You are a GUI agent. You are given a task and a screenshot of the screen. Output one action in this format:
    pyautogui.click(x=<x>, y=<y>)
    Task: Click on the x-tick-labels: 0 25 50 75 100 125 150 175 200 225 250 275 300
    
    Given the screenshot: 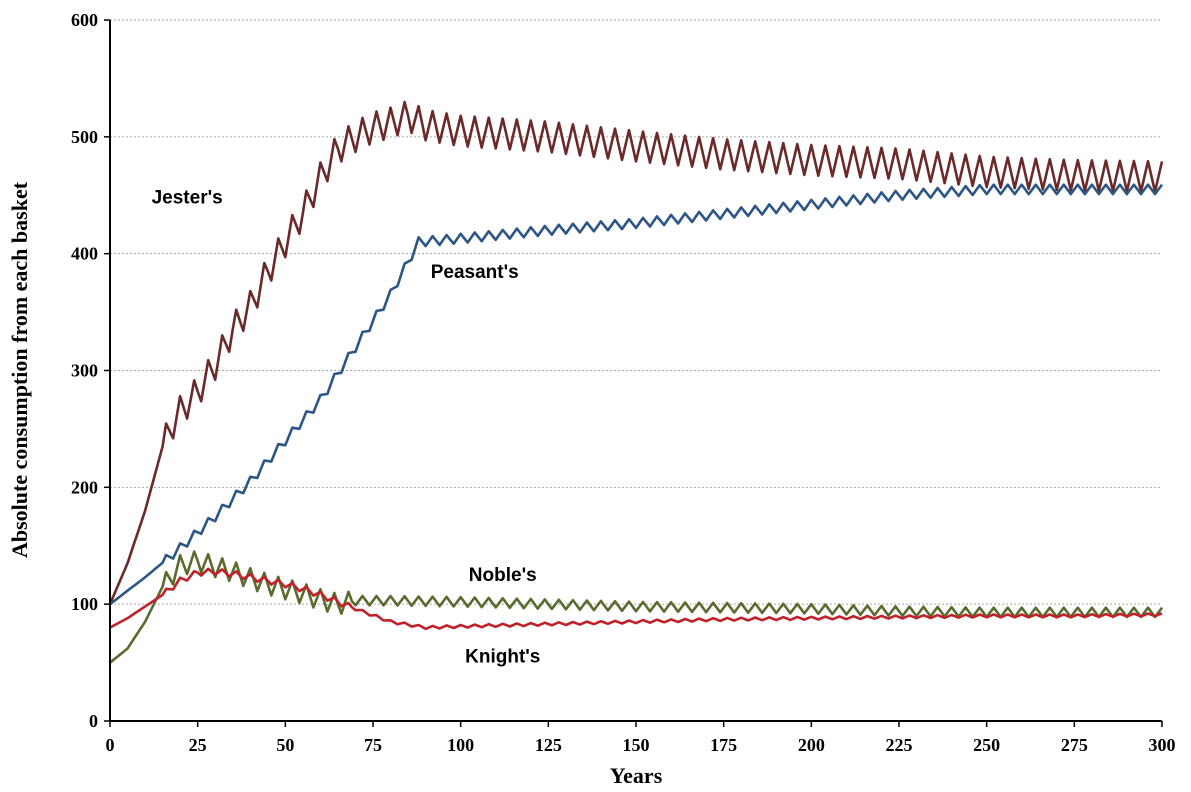 What is the action you would take?
    pyautogui.click(x=641, y=745)
    